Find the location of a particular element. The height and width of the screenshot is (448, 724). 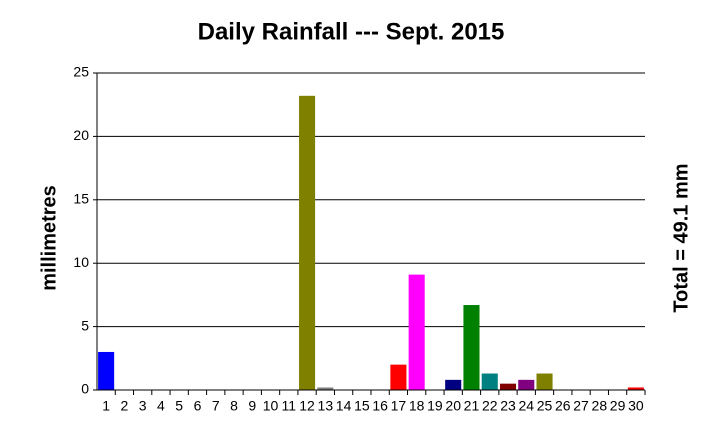

x-tick-label: 23 is located at coordinates (508, 406).